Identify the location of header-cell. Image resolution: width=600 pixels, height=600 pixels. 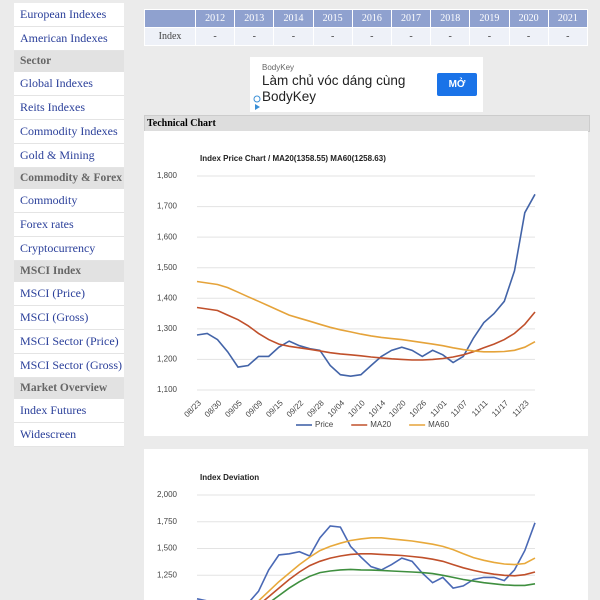
(170, 18).